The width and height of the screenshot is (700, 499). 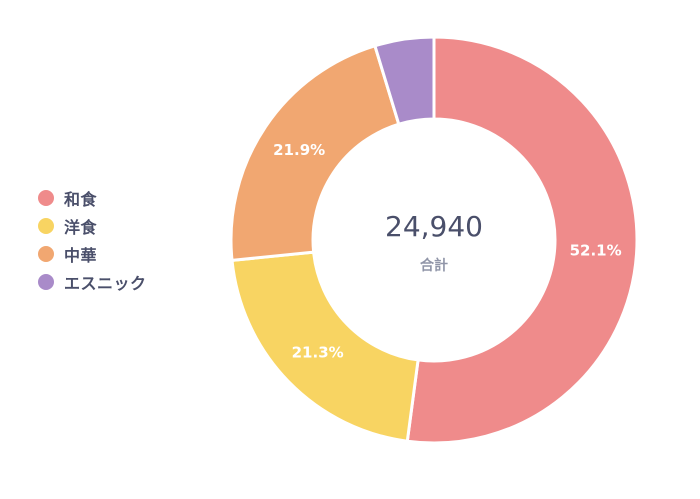 I want to click on legend-item-yoshoku: 洋食, so click(x=92, y=227).